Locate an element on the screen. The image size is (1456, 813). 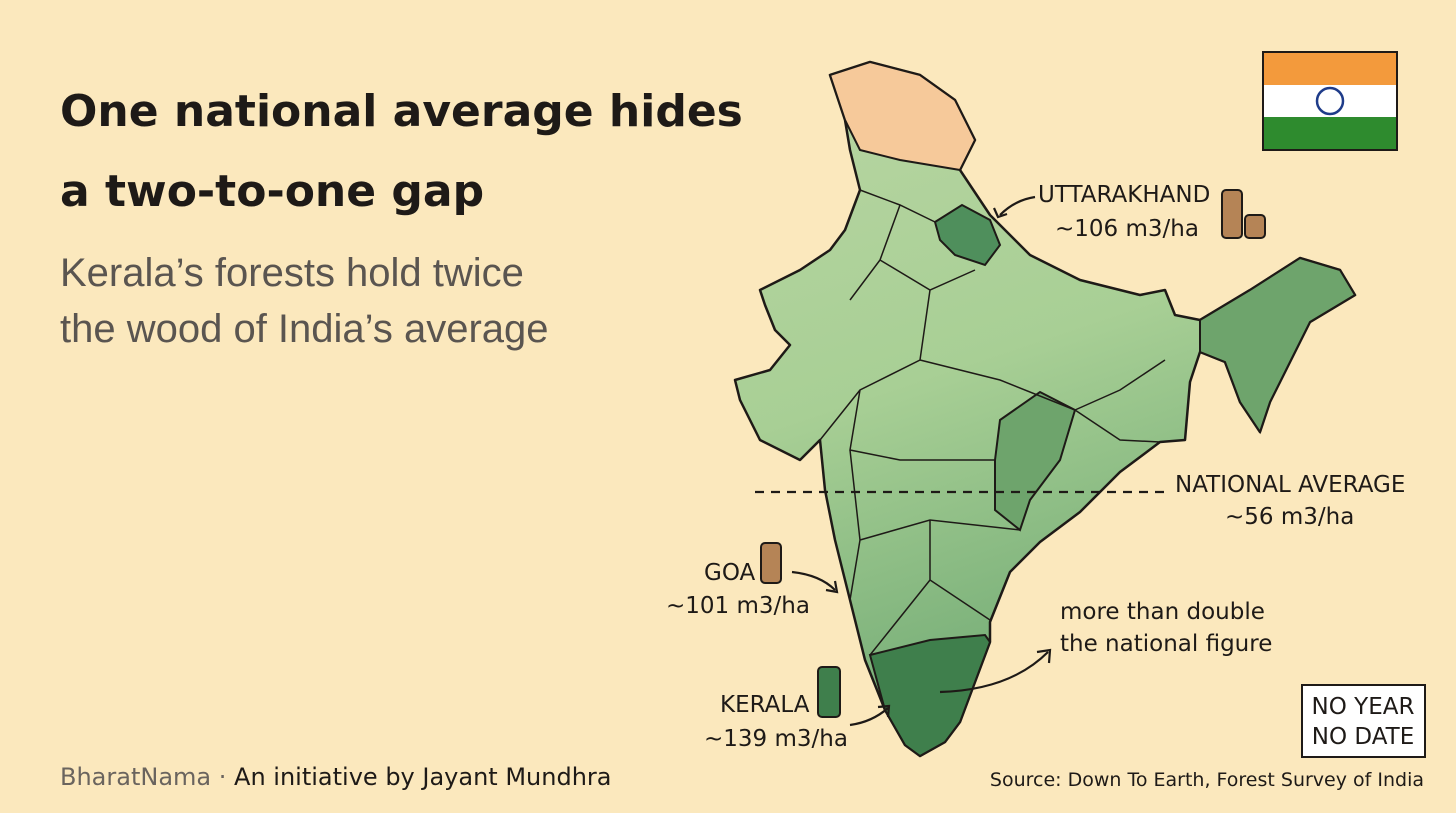
annotation-value: ~101 m3/ha is located at coordinates (738, 606).